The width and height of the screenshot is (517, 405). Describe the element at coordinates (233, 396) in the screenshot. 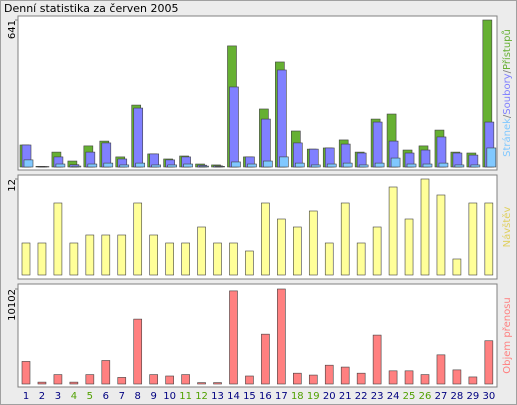

I see `x-tick-label: 14` at that location.